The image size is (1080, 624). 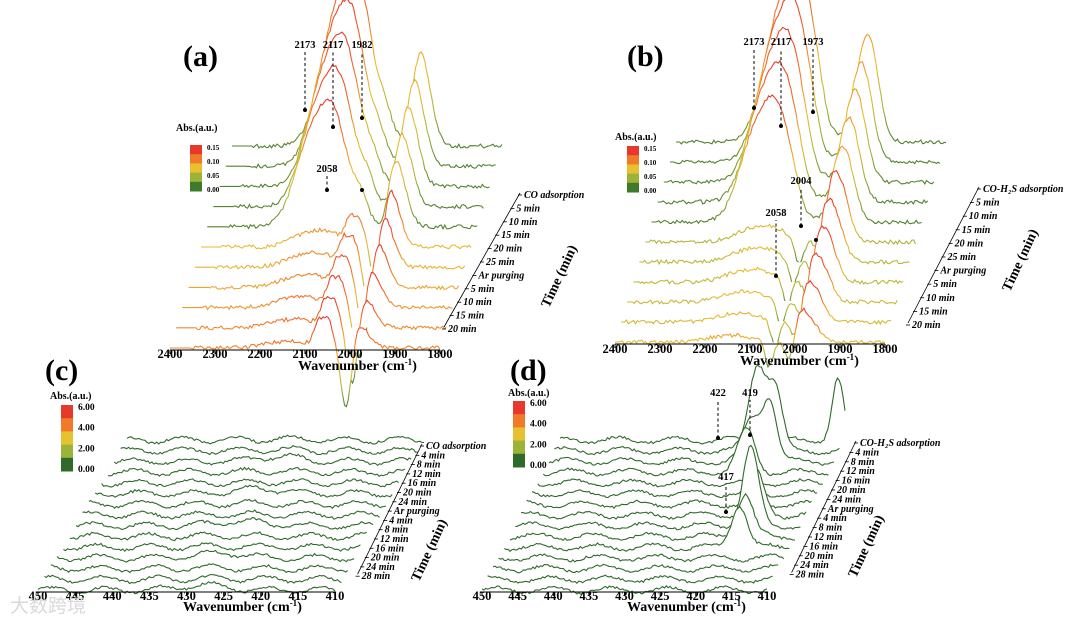 What do you see at coordinates (380, 567) in the screenshot?
I see `time-label: 24 min` at bounding box center [380, 567].